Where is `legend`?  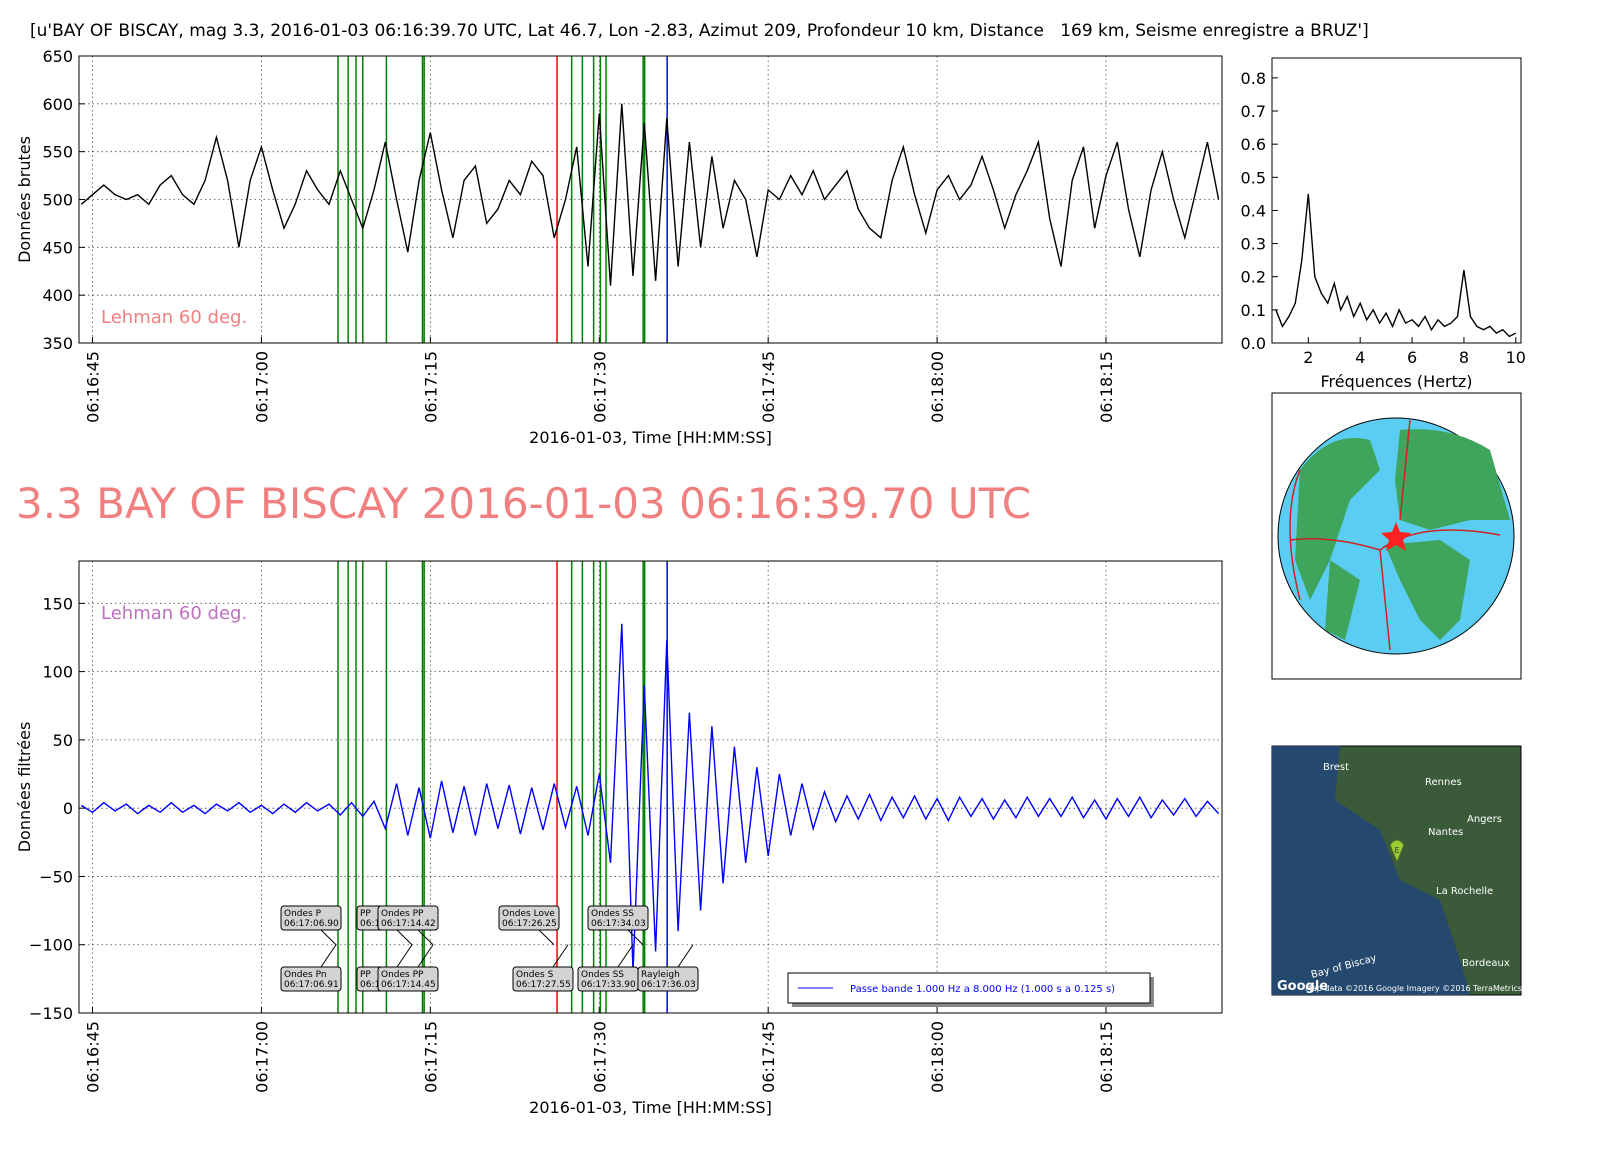 legend is located at coordinates (969, 988).